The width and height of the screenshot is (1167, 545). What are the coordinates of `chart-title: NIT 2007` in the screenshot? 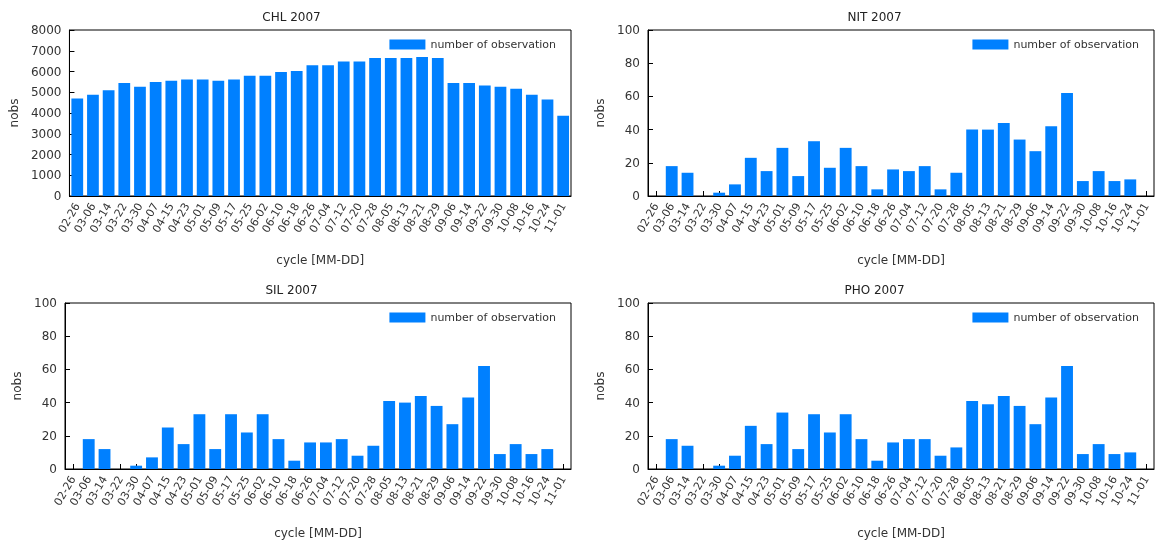 It's located at (874, 17).